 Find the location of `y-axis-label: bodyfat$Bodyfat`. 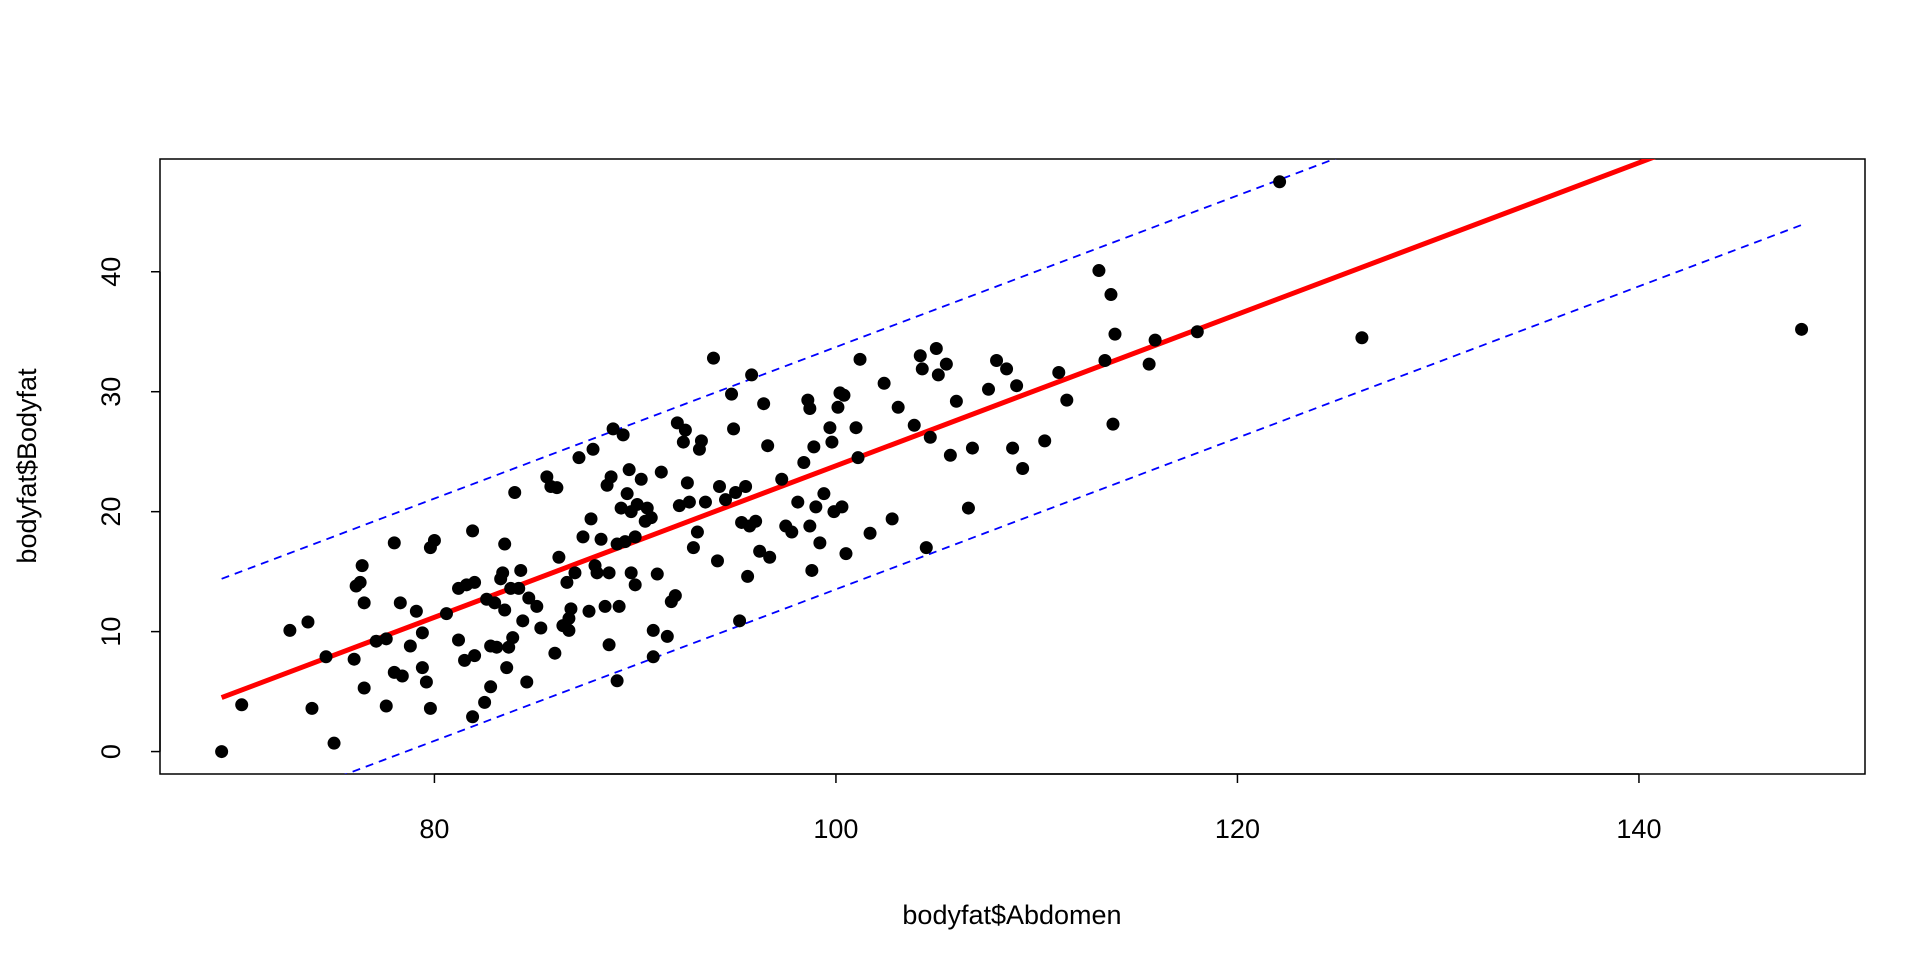

y-axis-label: bodyfat$Bodyfat is located at coordinates (27, 466).